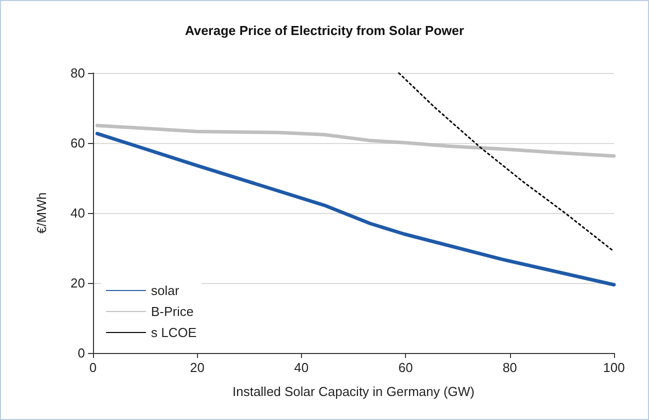 Image resolution: width=649 pixels, height=420 pixels. I want to click on legend-label: s LCOE, so click(174, 332).